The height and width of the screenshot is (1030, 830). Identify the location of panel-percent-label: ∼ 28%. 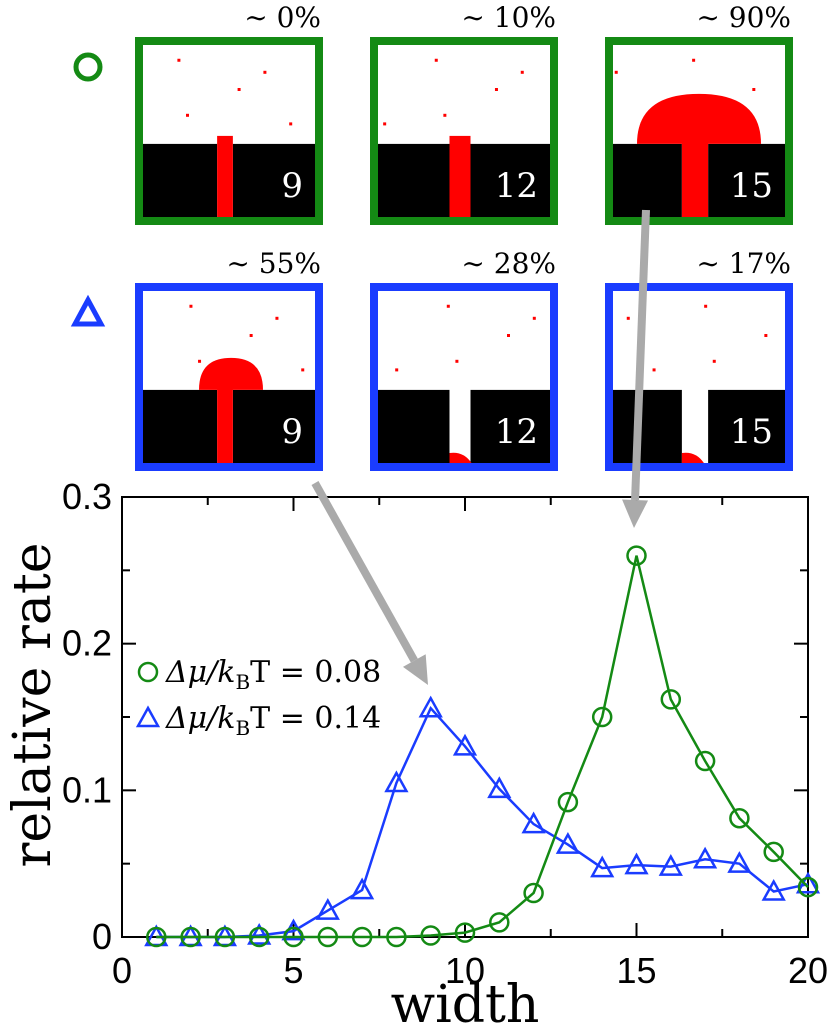
(508, 263).